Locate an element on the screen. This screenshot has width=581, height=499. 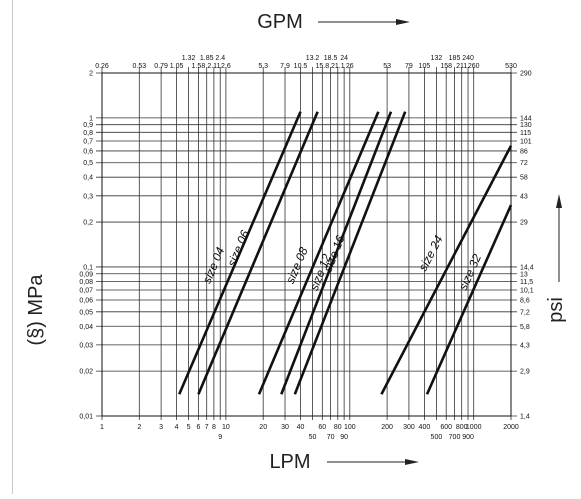
y-right-tick-label: 72 is located at coordinates (524, 163).